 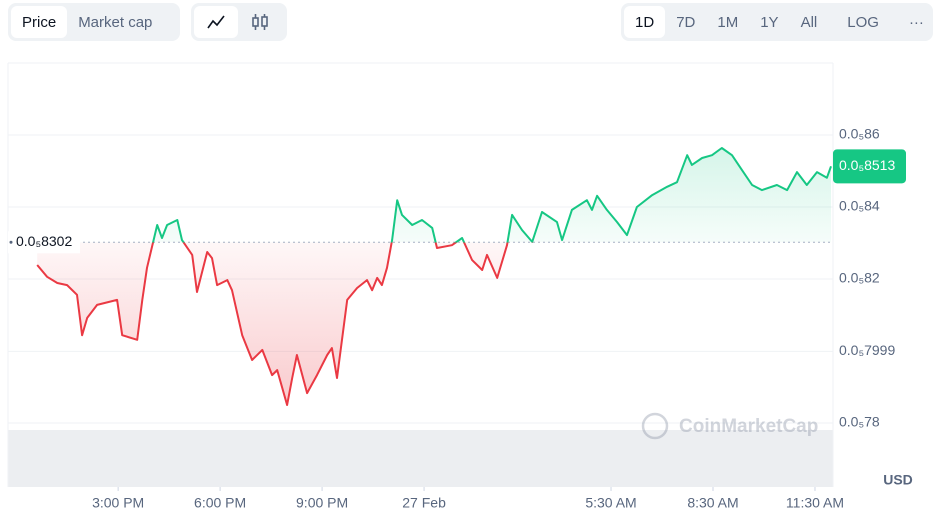 I want to click on y-tick-label: 0.0₅86, so click(x=859, y=134).